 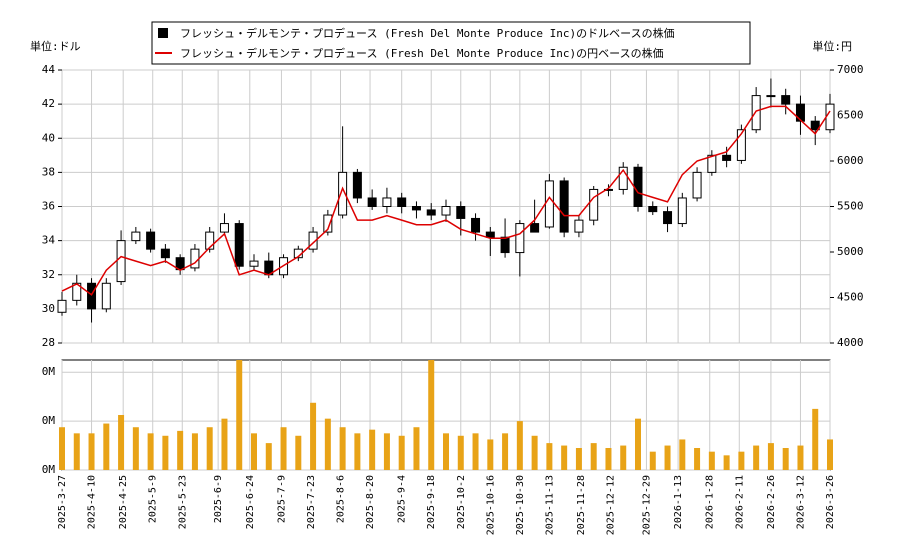 What do you see at coordinates (549, 505) in the screenshot?
I see `x-tick-label: 2025-11-13` at bounding box center [549, 505].